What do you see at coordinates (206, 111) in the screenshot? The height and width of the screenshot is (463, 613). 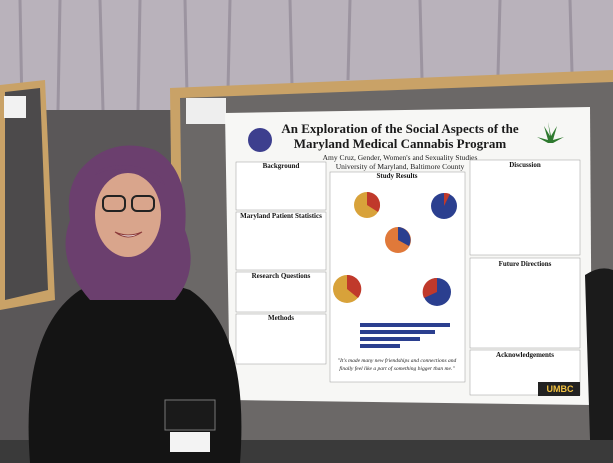 I see `note` at bounding box center [206, 111].